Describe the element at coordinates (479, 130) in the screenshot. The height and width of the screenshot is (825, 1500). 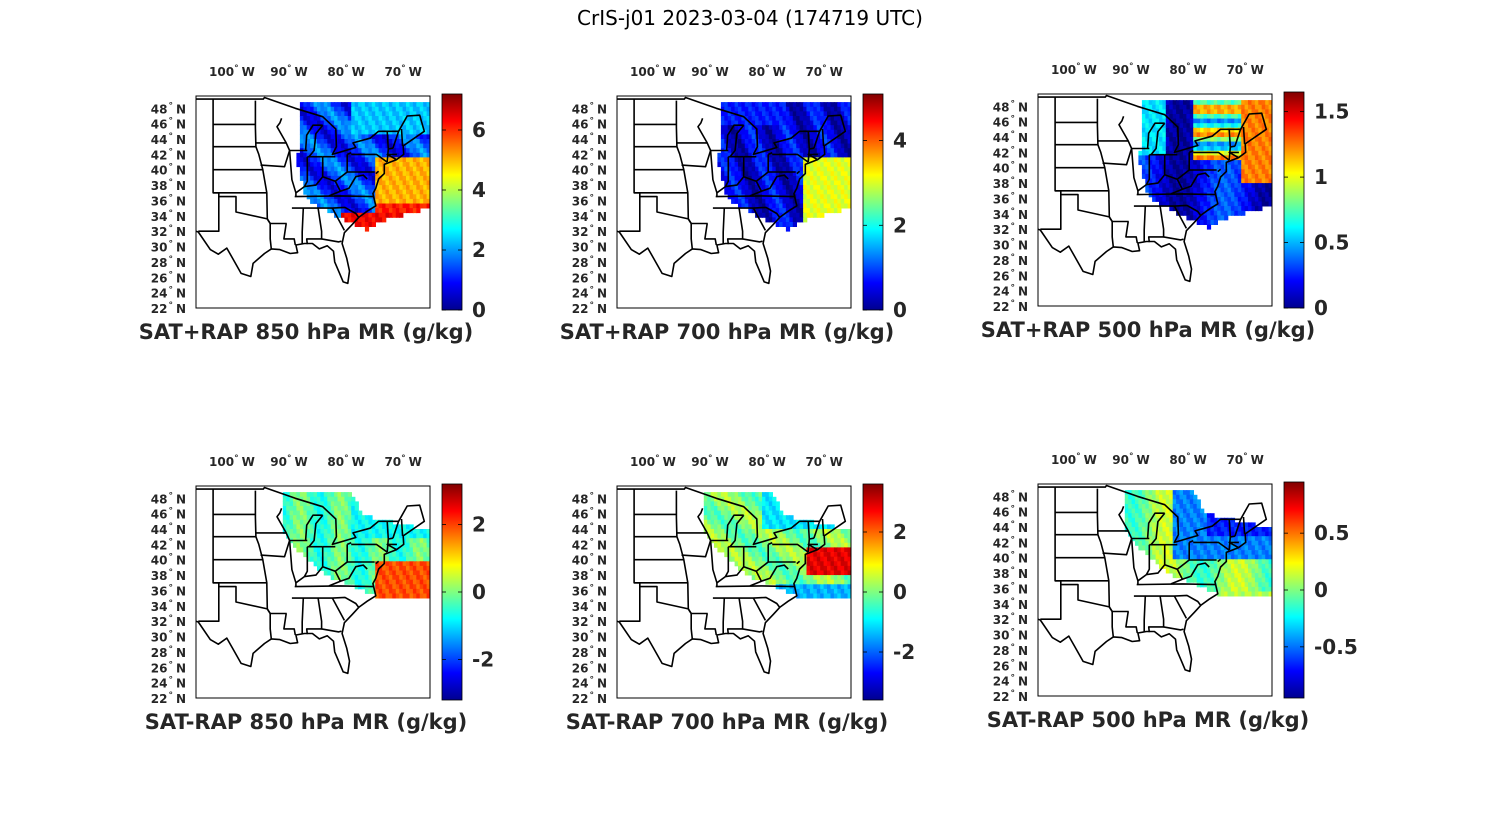
I see `colorbar-tick-label: 6` at that location.